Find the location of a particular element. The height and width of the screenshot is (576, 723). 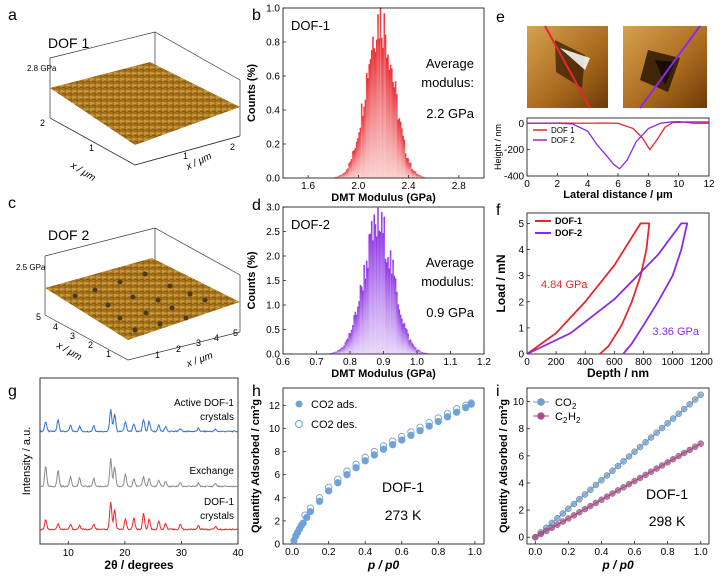

x-tick-label: 600 is located at coordinates (614, 362).